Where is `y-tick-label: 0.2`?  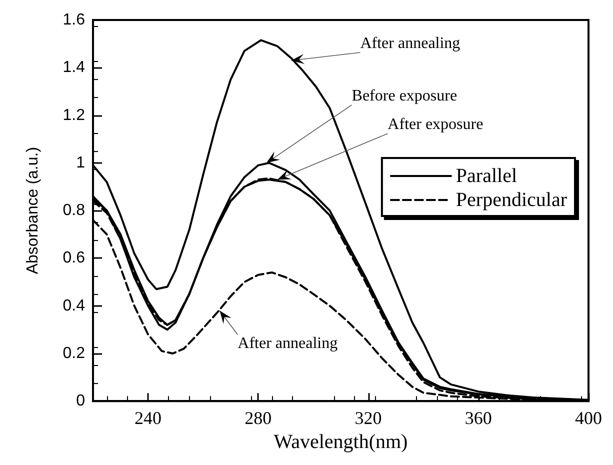
y-tick-label: 0.2 is located at coordinates (74, 353).